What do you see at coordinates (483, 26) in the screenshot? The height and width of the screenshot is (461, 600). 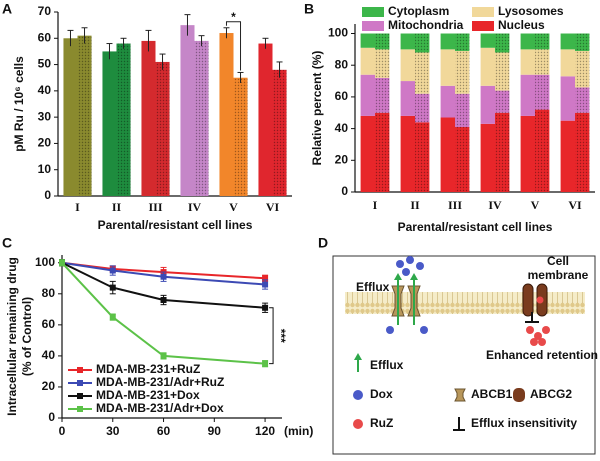 I see `legend-swatch` at bounding box center [483, 26].